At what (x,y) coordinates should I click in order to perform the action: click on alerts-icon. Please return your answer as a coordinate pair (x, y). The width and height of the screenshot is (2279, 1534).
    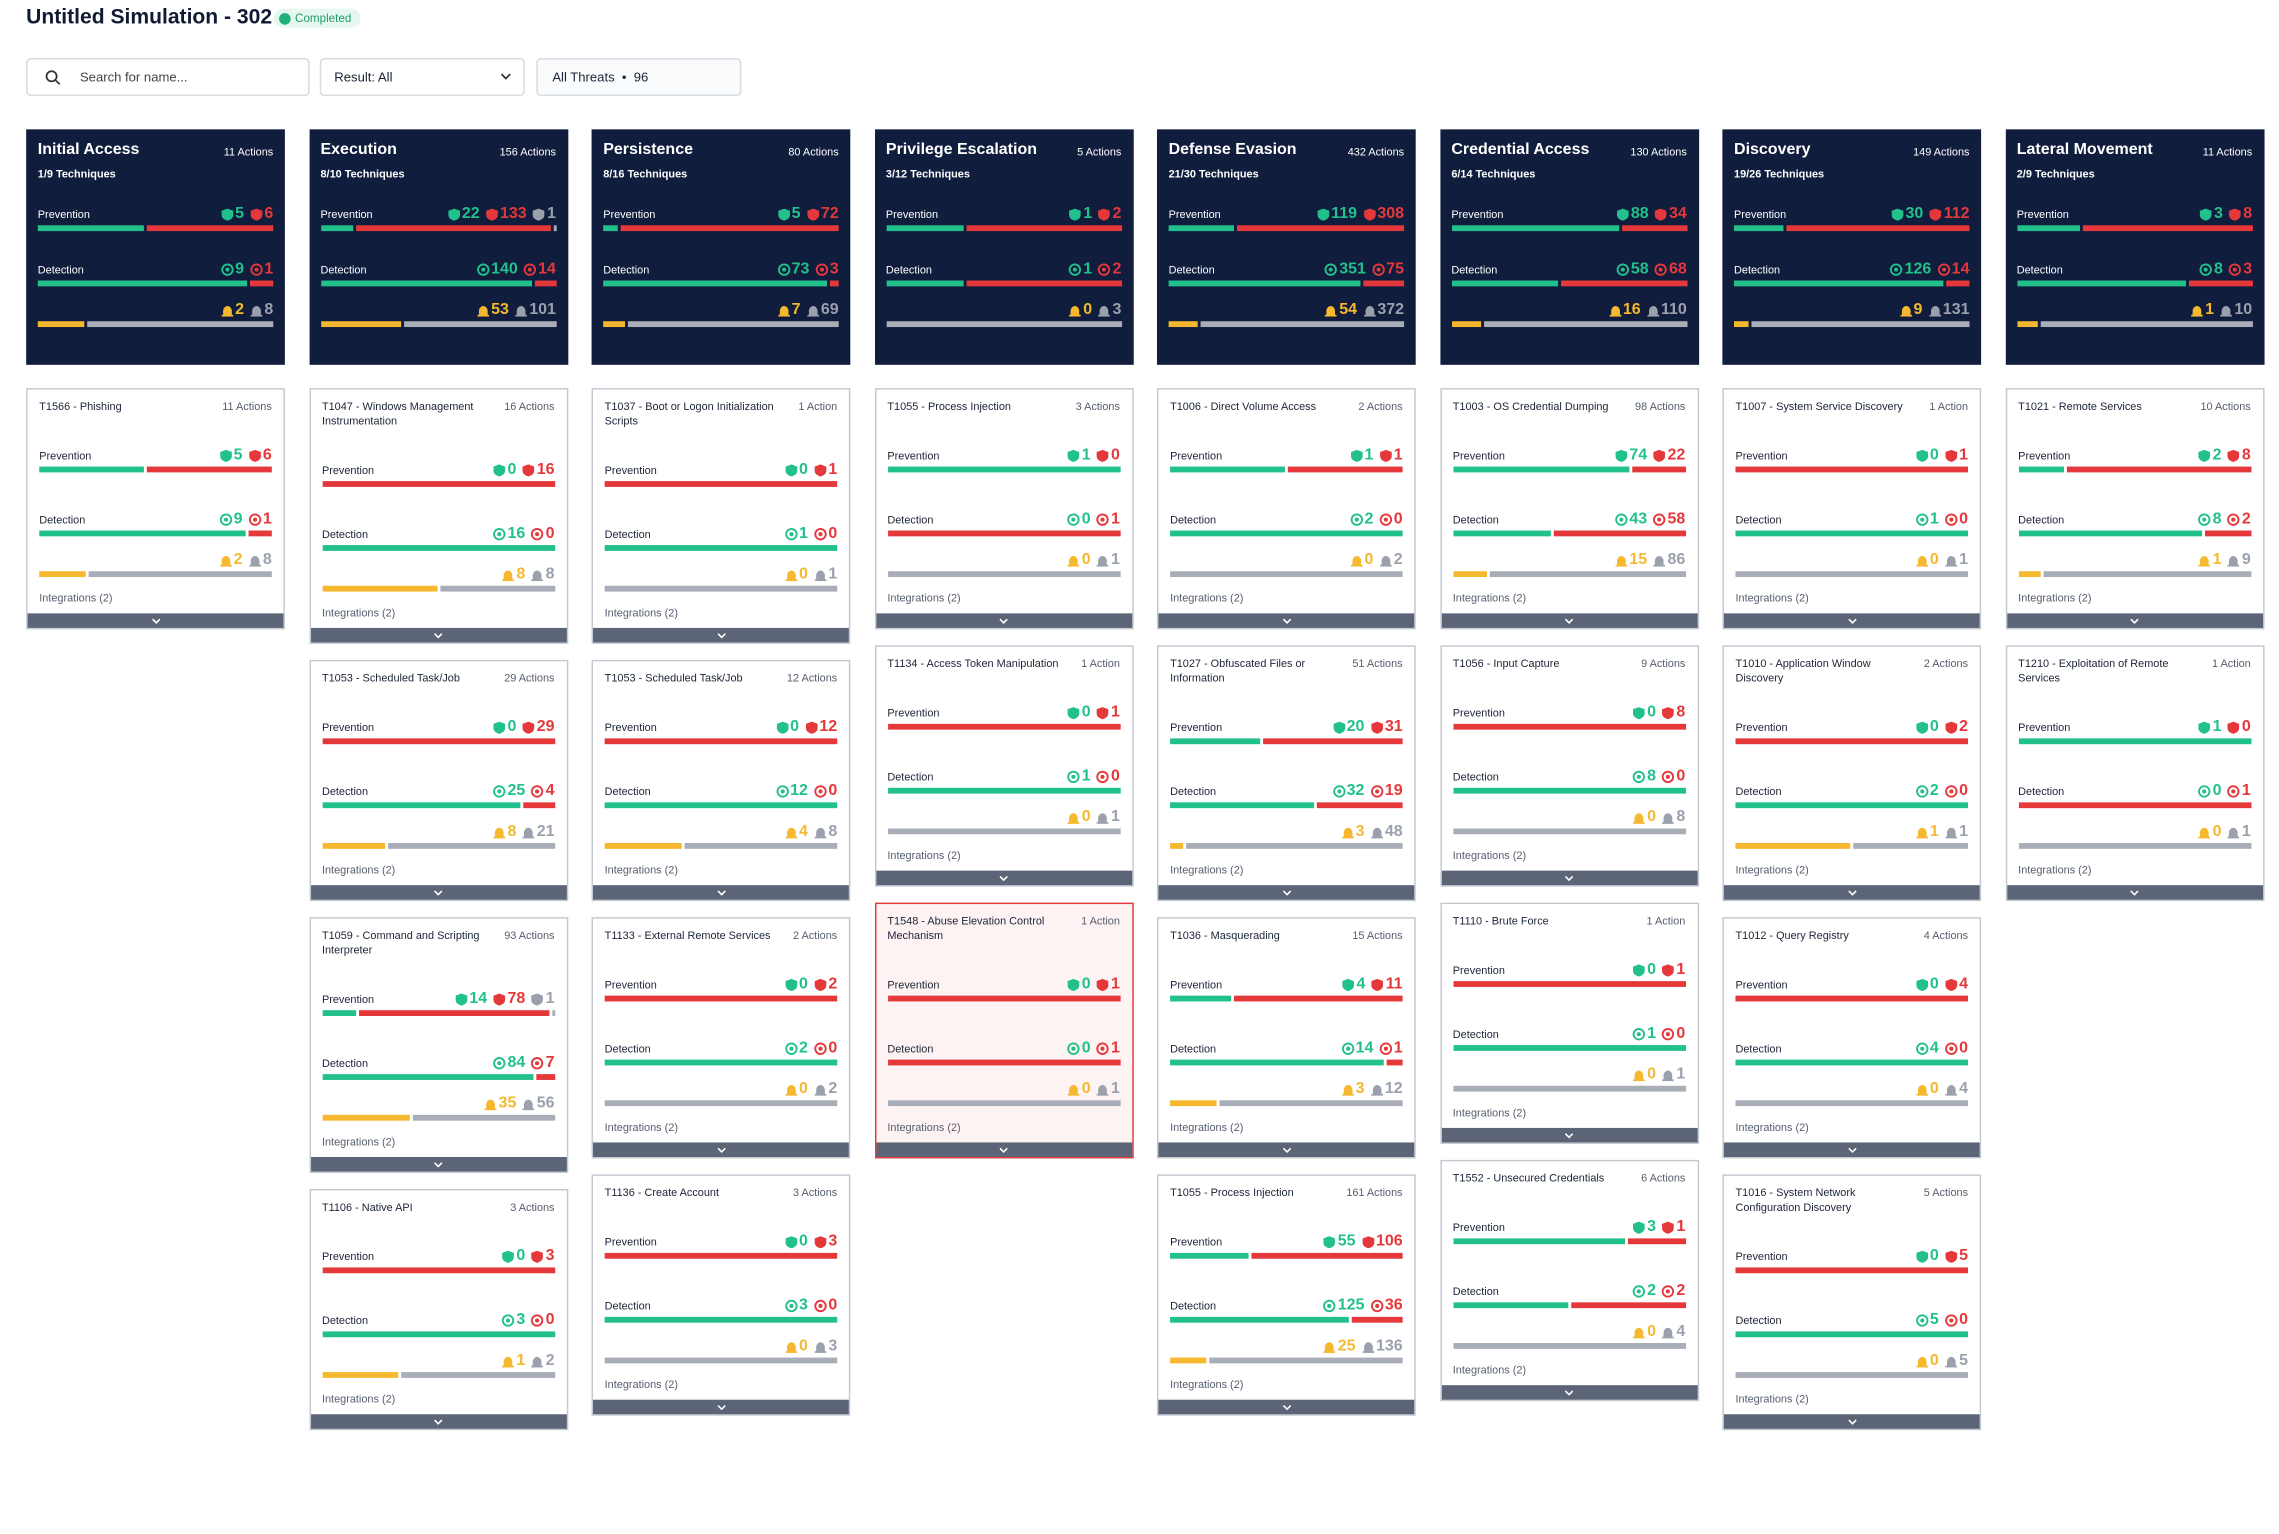
    Looking at the image, I should click on (791, 832).